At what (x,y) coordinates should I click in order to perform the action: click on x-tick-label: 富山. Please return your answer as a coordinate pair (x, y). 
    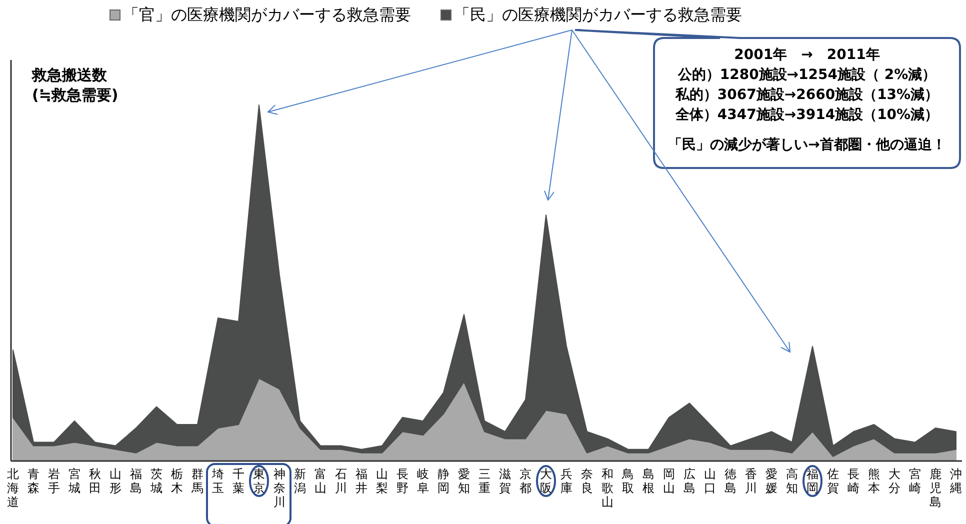
    Looking at the image, I should click on (320, 481).